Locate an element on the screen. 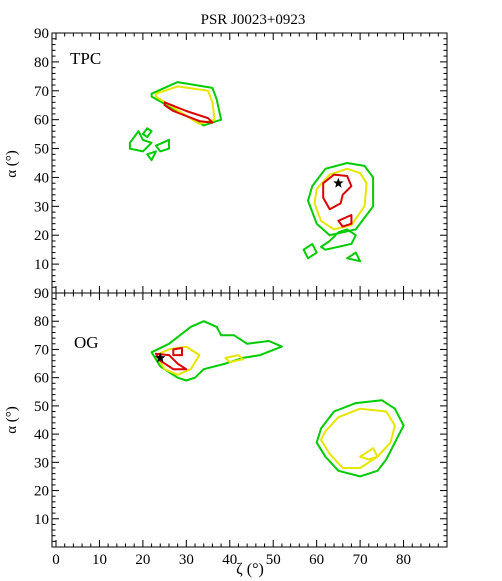 Image resolution: width=502 pixels, height=581 pixels. x-tick-label: 20 is located at coordinates (142, 560).